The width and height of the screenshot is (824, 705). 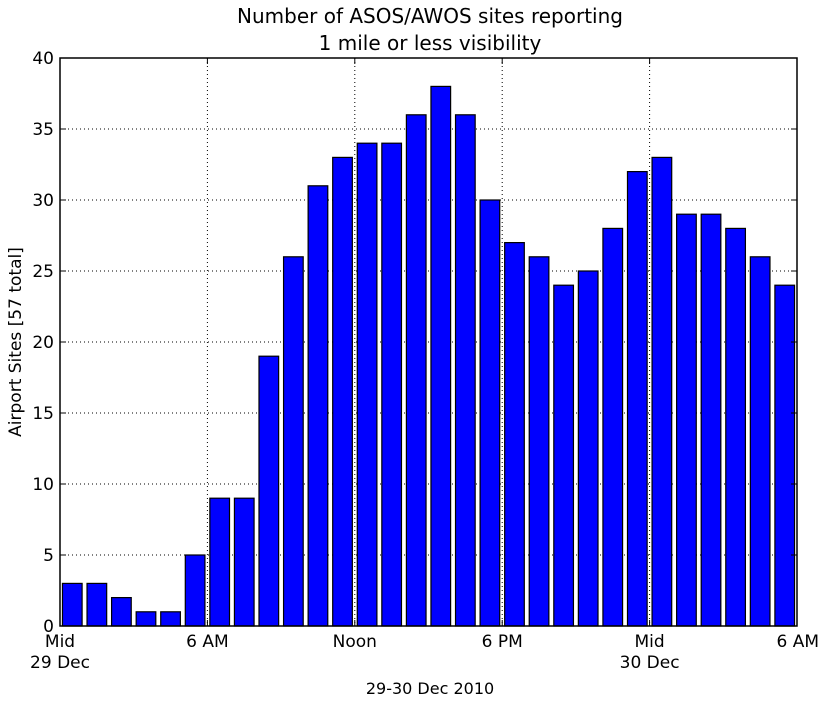 What do you see at coordinates (430, 43) in the screenshot?
I see `title-line-2: 1 mile or less visibility` at bounding box center [430, 43].